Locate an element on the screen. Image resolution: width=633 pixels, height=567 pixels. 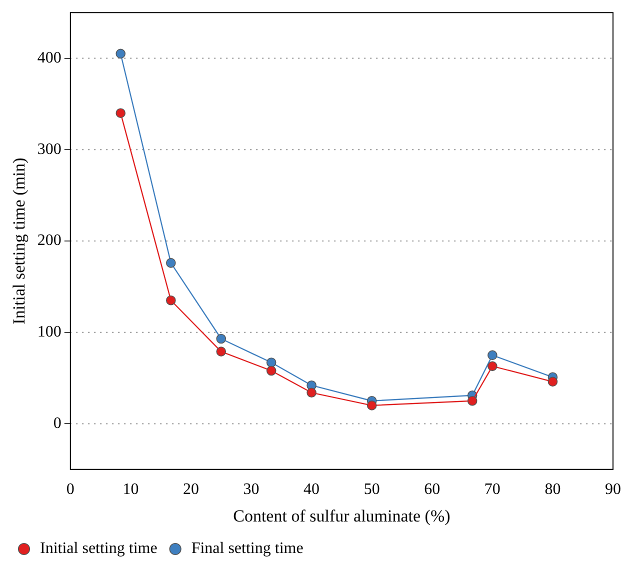
x-tick-label: 10 is located at coordinates (130, 489).